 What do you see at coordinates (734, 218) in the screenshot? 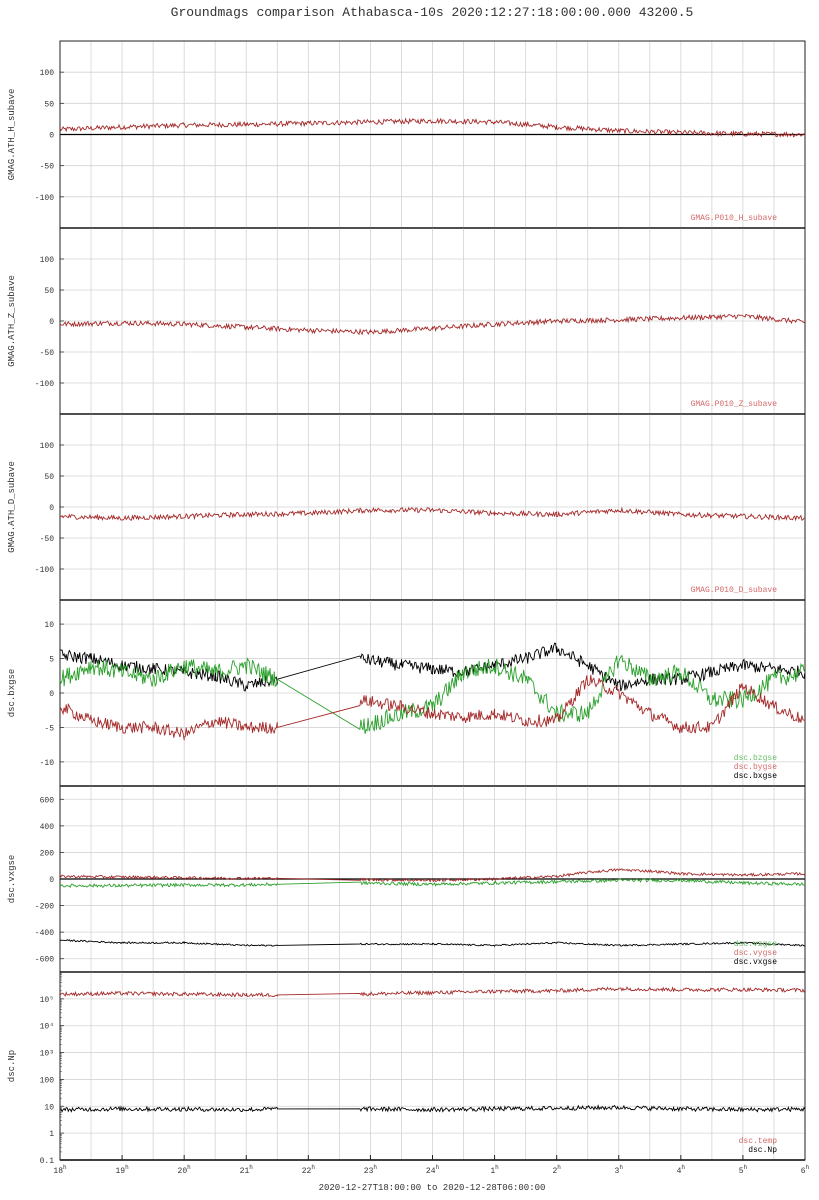
I see `legend-entry: GMAG.P010_H_subave` at bounding box center [734, 218].